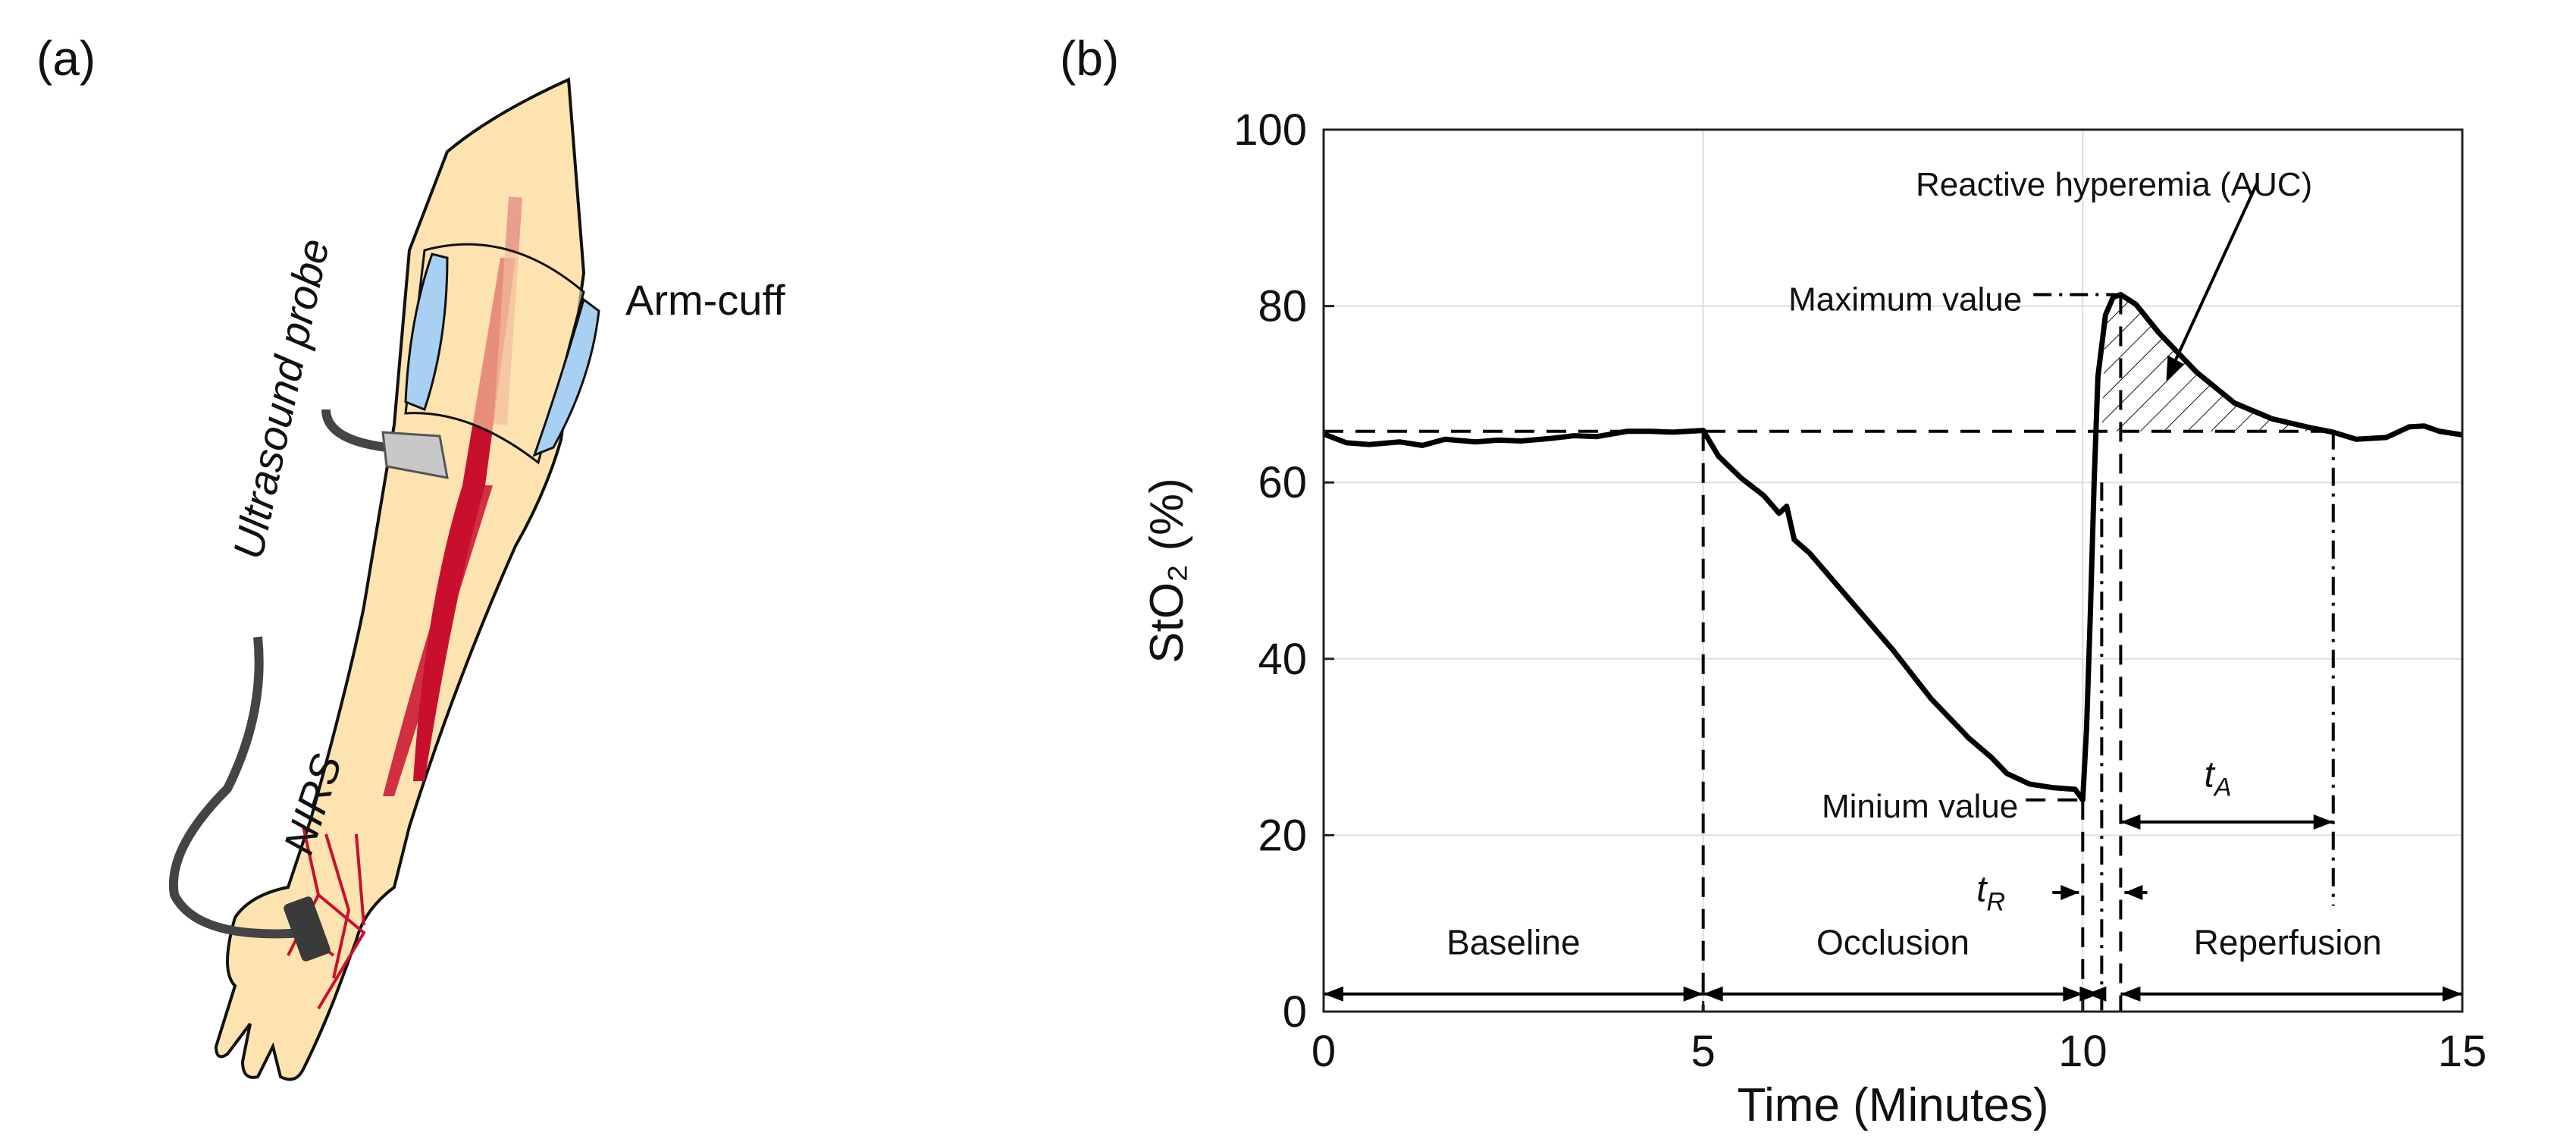  Describe the element at coordinates (2082, 1051) in the screenshot. I see `x-tick-label: 10` at that location.